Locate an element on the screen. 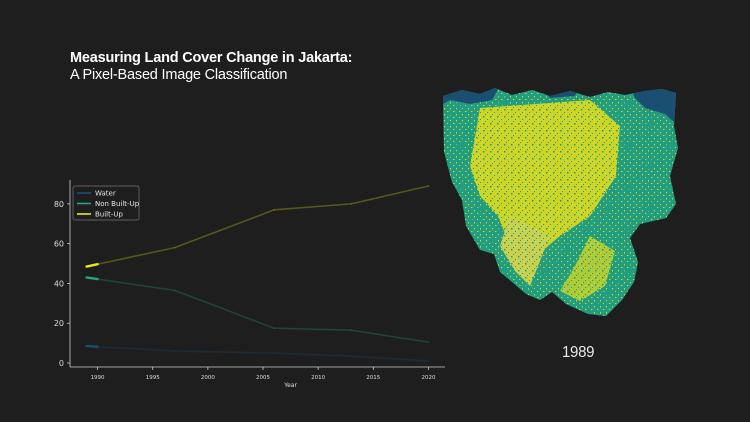 Image resolution: width=750 pixels, height=422 pixels. x-tick-label: 2005 is located at coordinates (263, 378).